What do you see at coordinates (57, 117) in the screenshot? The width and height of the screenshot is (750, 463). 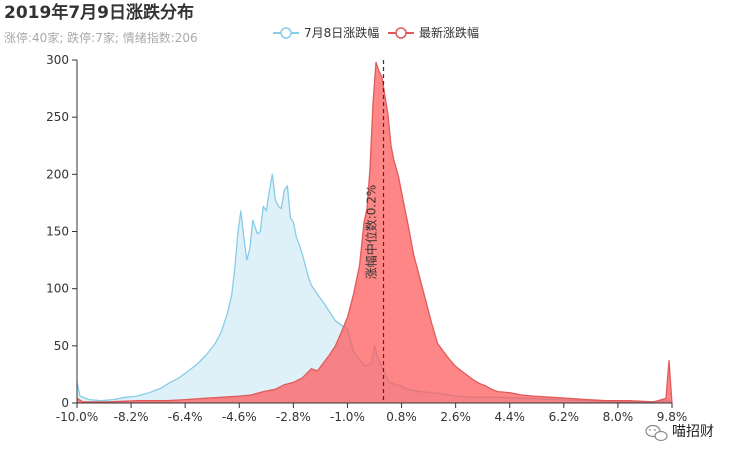 I see `y-tick-label: 250` at bounding box center [57, 117].